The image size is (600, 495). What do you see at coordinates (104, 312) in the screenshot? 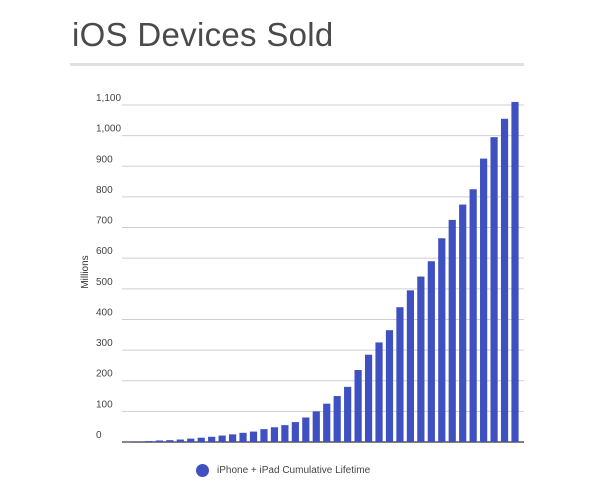
I see `y-tick-label: 400` at bounding box center [104, 312].